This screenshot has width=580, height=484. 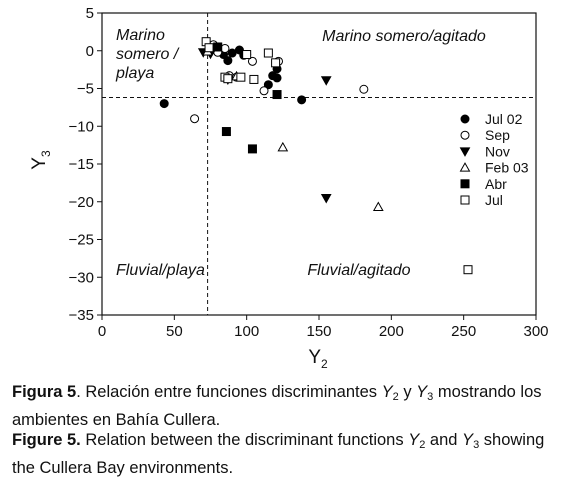 I want to click on caption-figure-label: Figure 5., so click(x=46, y=440).